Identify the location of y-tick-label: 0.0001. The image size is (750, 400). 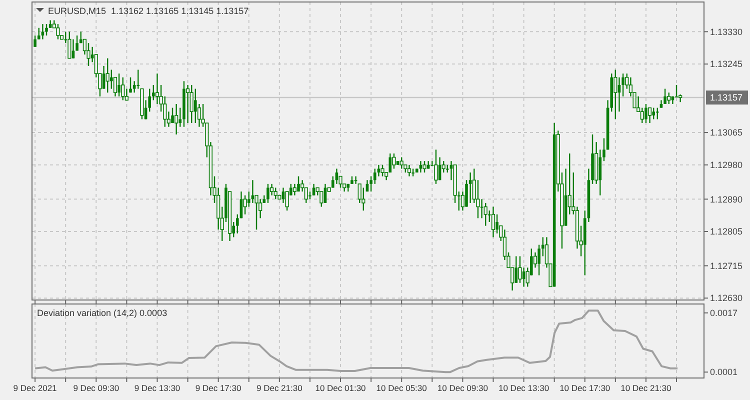
(724, 372).